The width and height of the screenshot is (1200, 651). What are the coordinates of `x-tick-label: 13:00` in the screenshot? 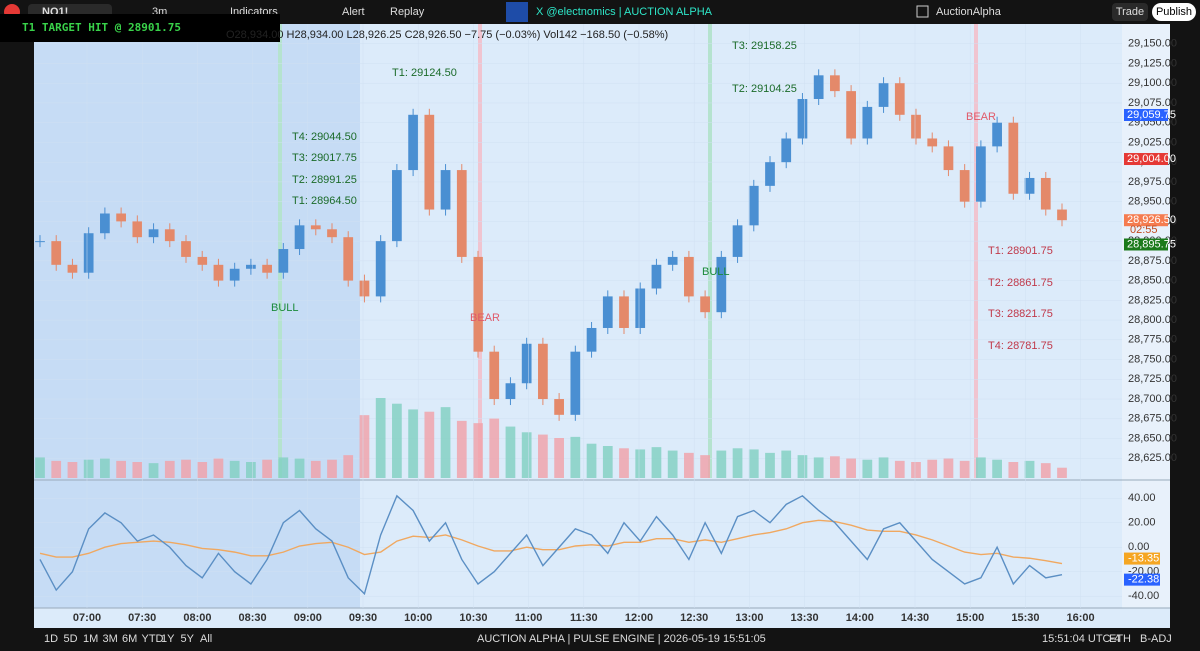 It's located at (749, 618).